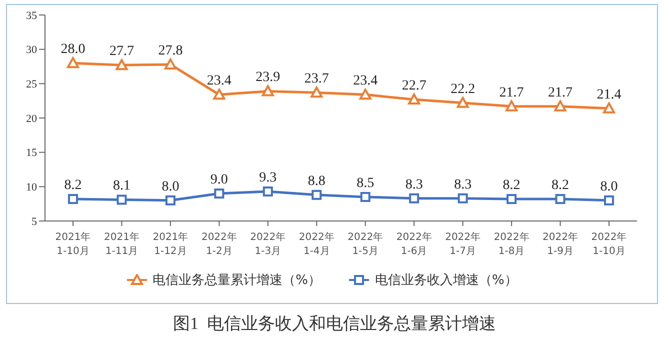 This screenshot has width=669, height=343. I want to click on x-tick-label: 2022年 1-7月, so click(463, 244).